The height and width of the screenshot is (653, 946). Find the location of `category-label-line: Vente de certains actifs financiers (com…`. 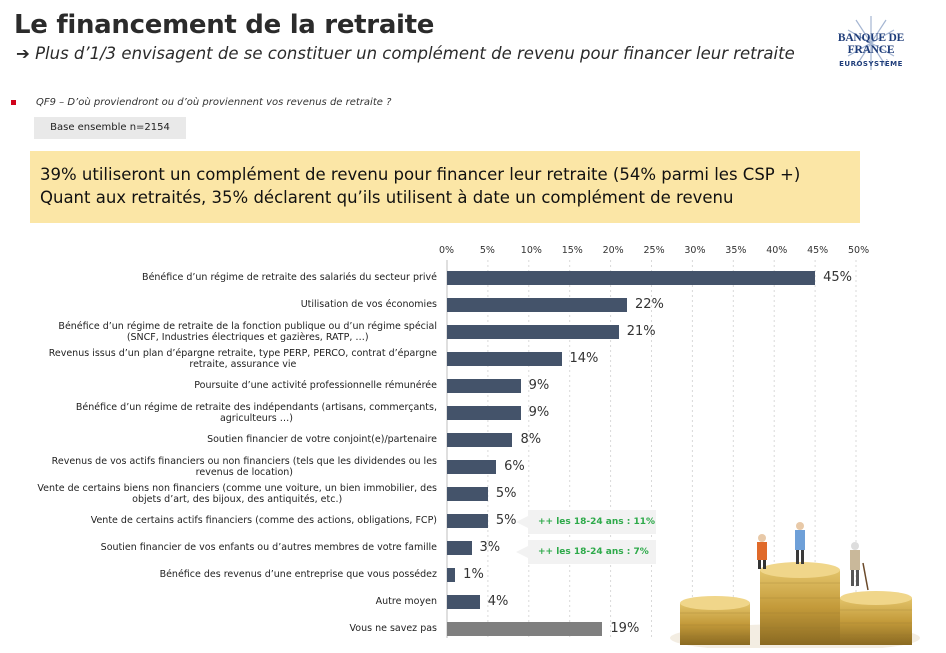

category-label-line: Vente de certains actifs financiers (com… is located at coordinates (263, 521).